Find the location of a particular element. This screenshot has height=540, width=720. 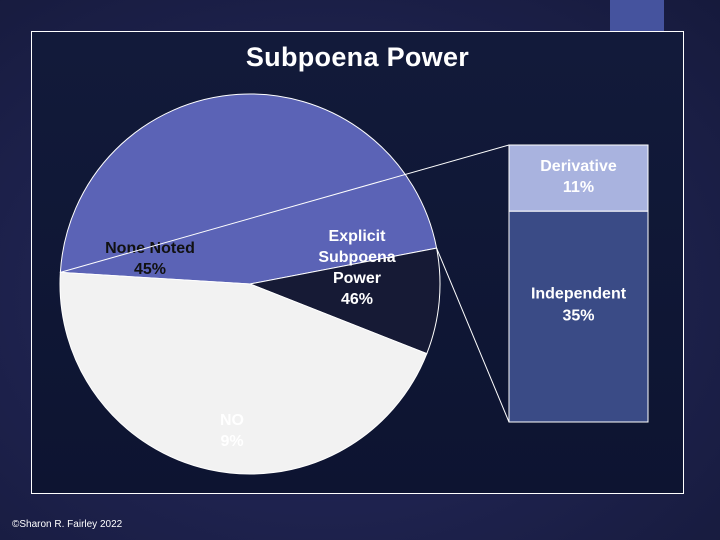

connector-line-bottom is located at coordinates (473, 335).